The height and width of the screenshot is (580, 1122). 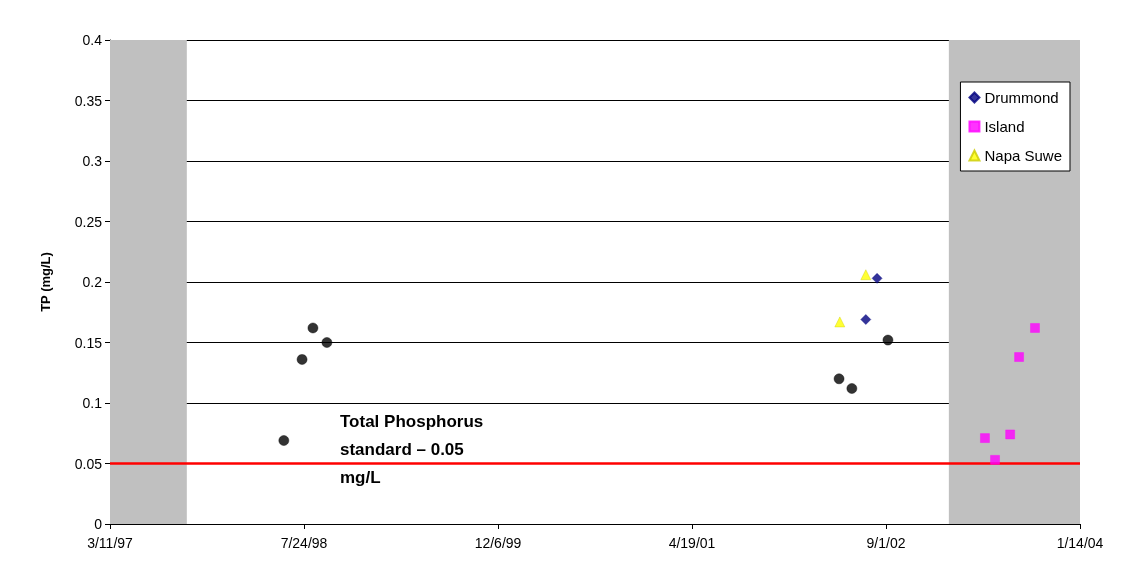 I want to click on legend-label: Island, so click(x=1004, y=126).